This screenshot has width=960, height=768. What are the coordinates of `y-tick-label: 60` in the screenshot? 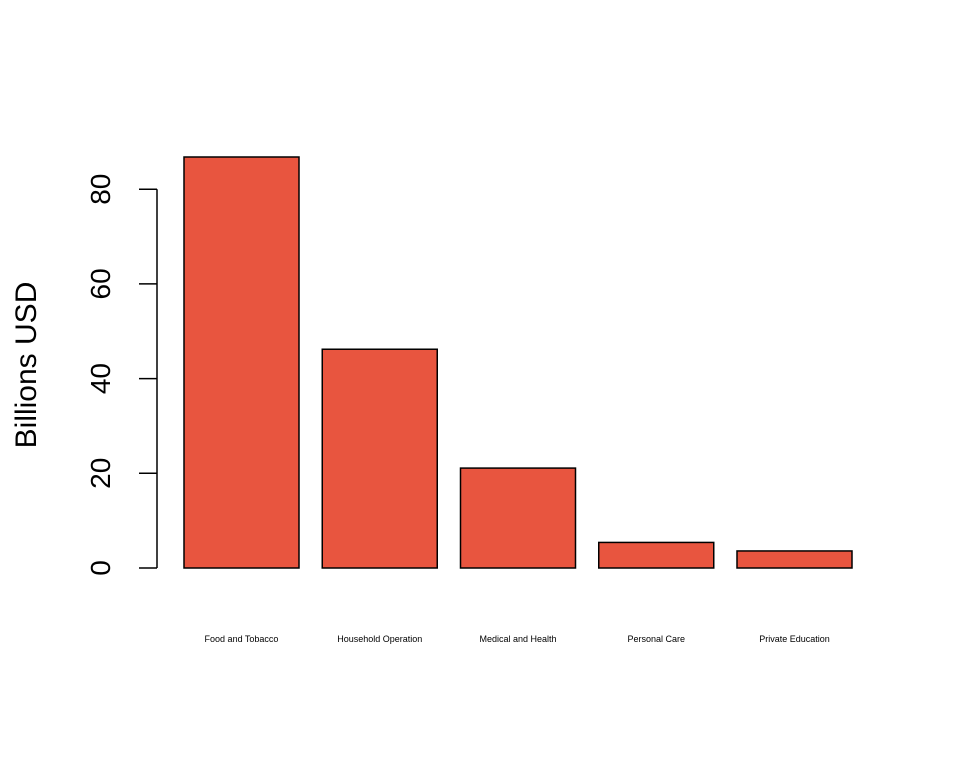 It's located at (100, 283).